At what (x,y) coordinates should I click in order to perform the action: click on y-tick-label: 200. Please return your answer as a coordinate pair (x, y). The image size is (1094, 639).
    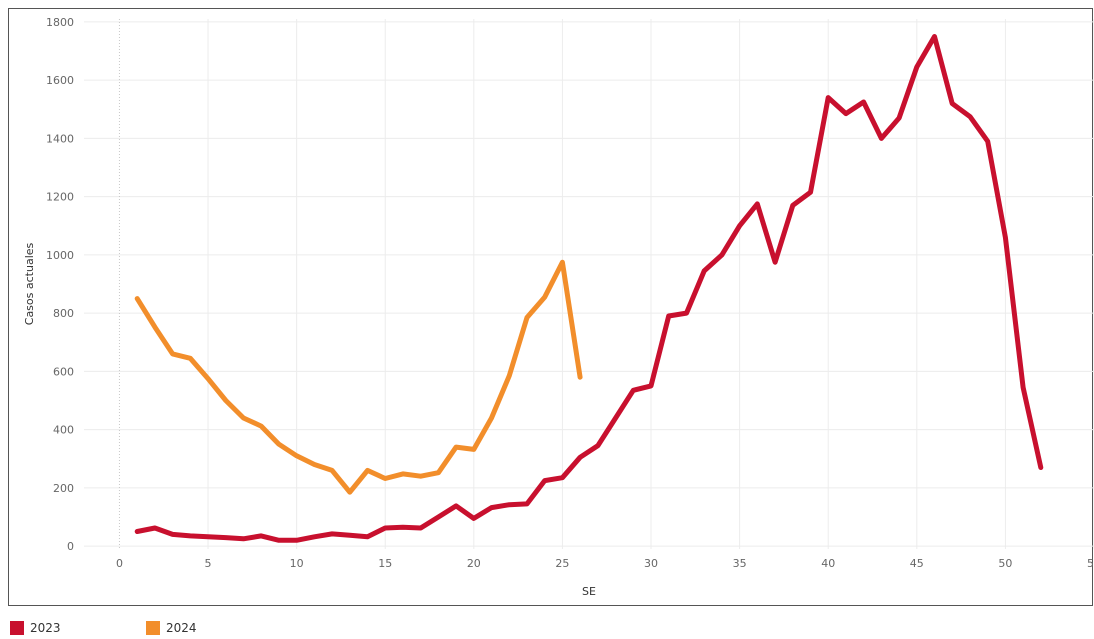
    Looking at the image, I should click on (63, 488).